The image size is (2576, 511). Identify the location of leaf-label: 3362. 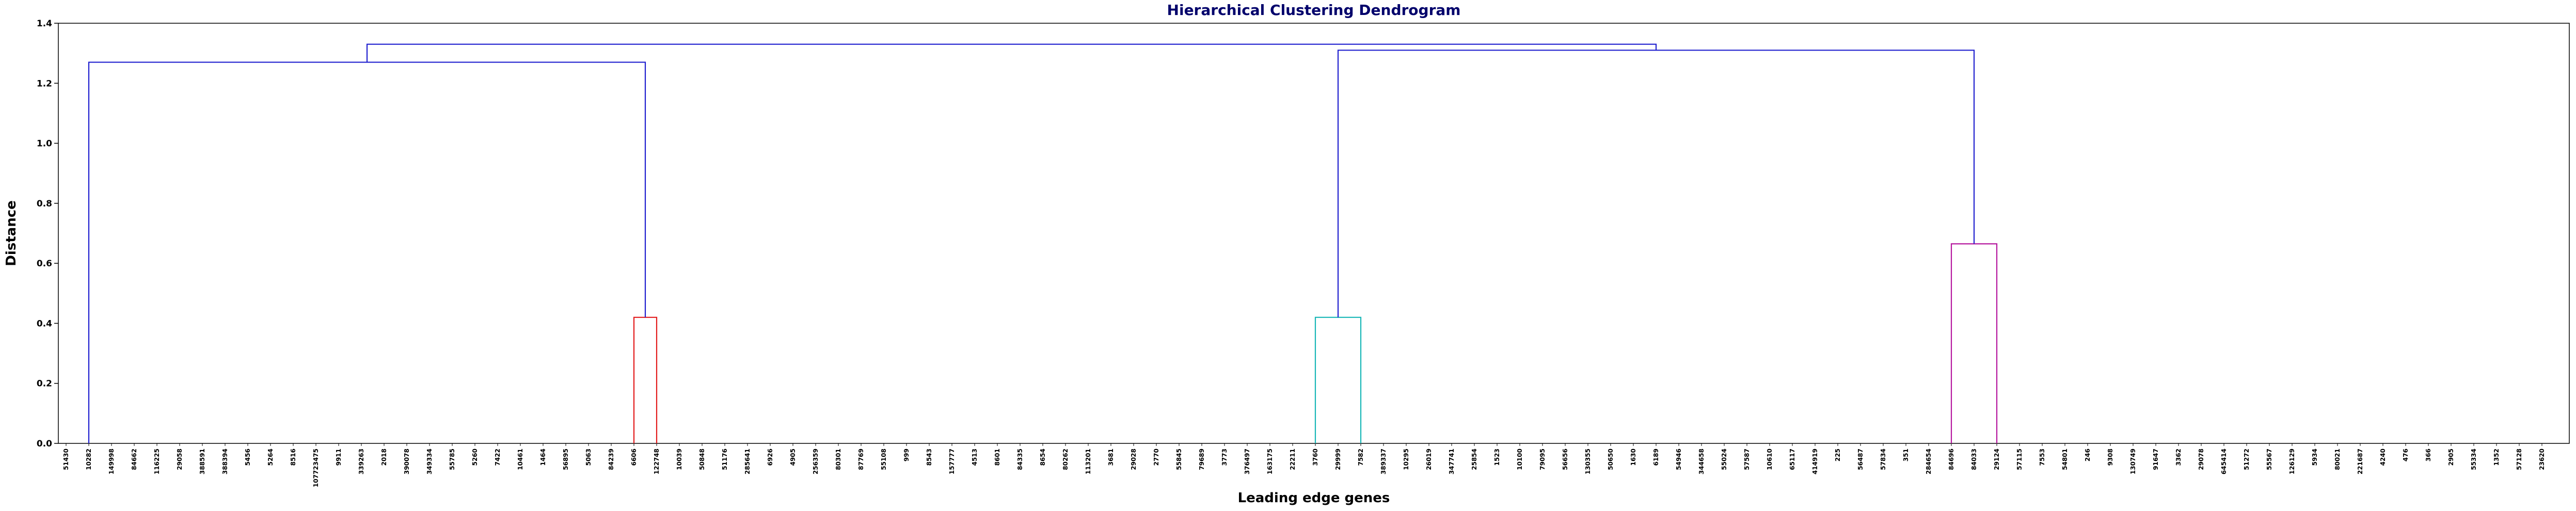
(2179, 457).